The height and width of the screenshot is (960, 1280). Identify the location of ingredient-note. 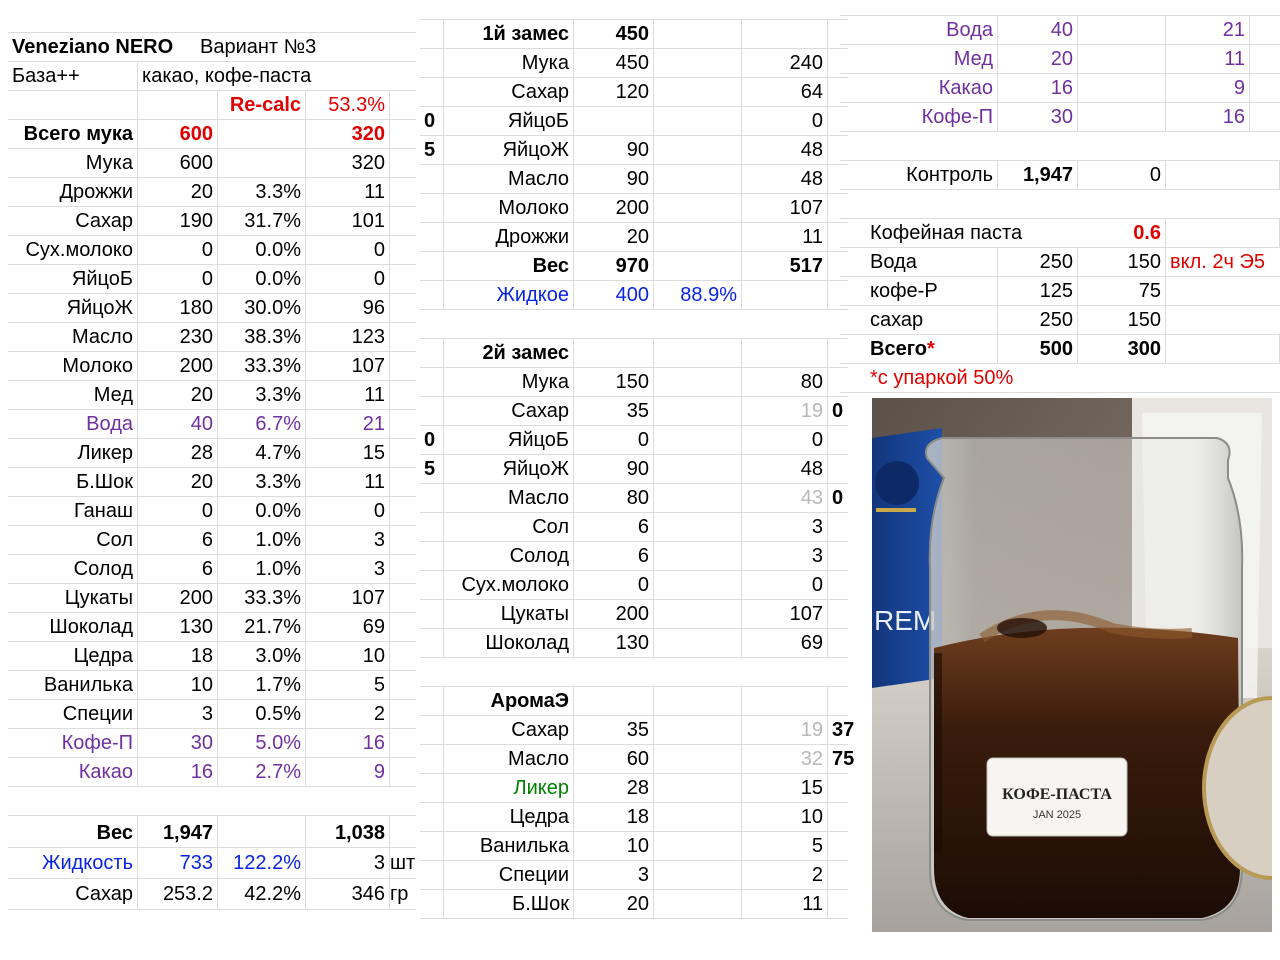
(1223, 291).